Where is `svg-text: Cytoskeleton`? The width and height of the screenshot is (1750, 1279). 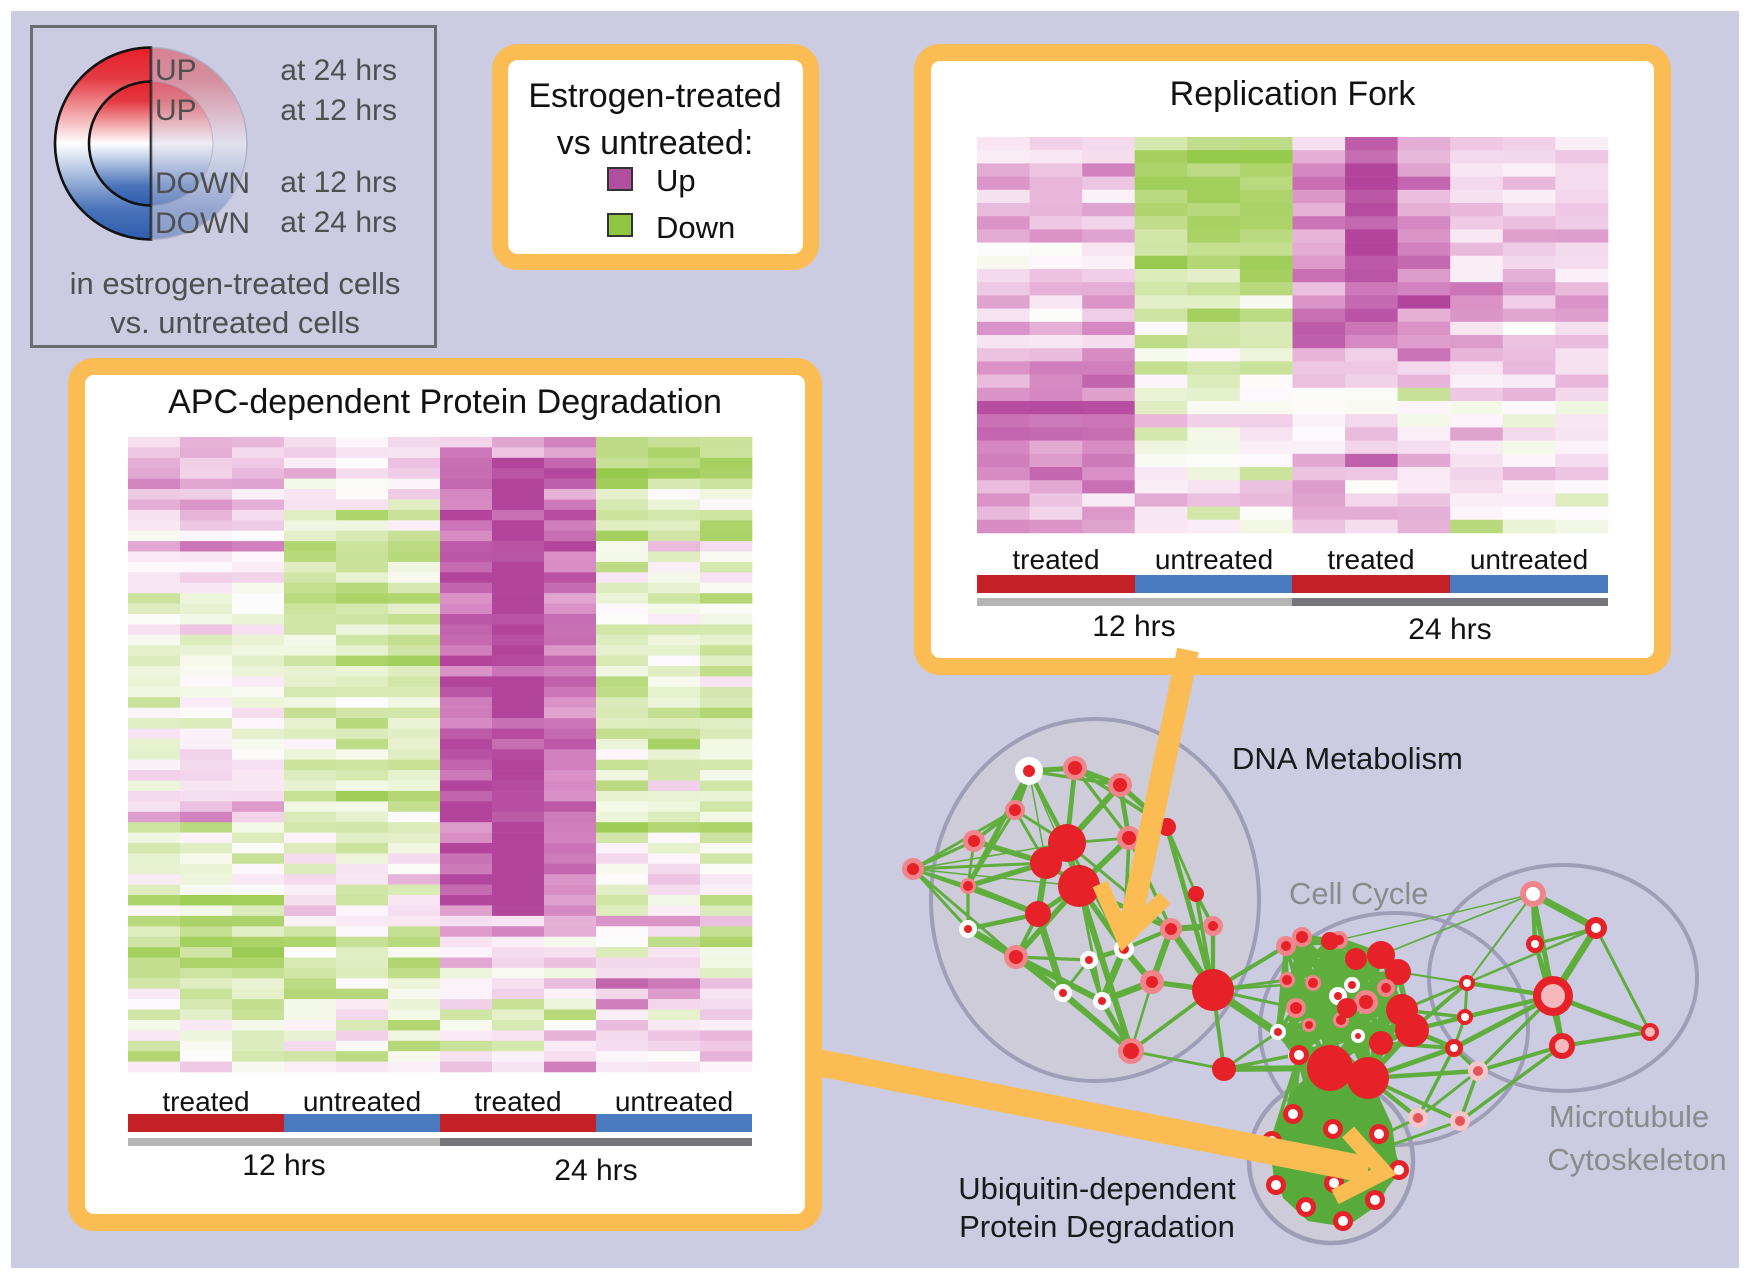 svg-text: Cytoskeleton is located at coordinates (1636, 1159).